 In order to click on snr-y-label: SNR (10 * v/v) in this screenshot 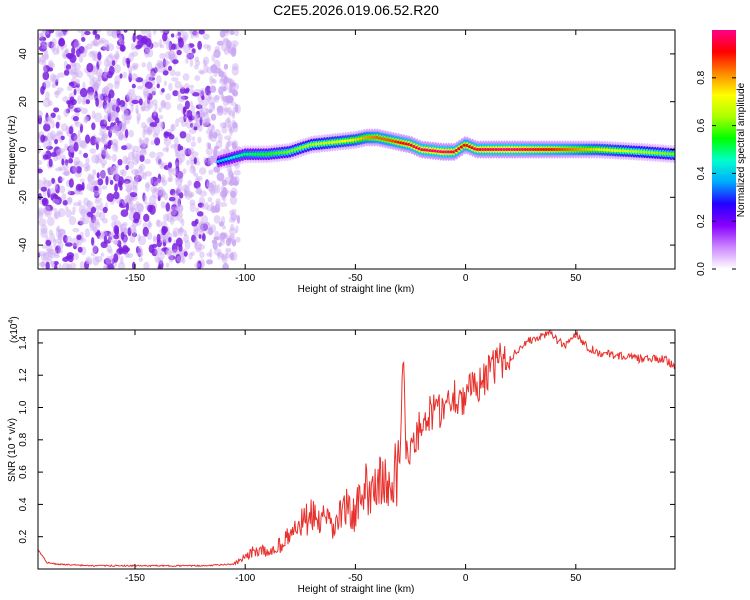, I will do `click(12, 450)`.